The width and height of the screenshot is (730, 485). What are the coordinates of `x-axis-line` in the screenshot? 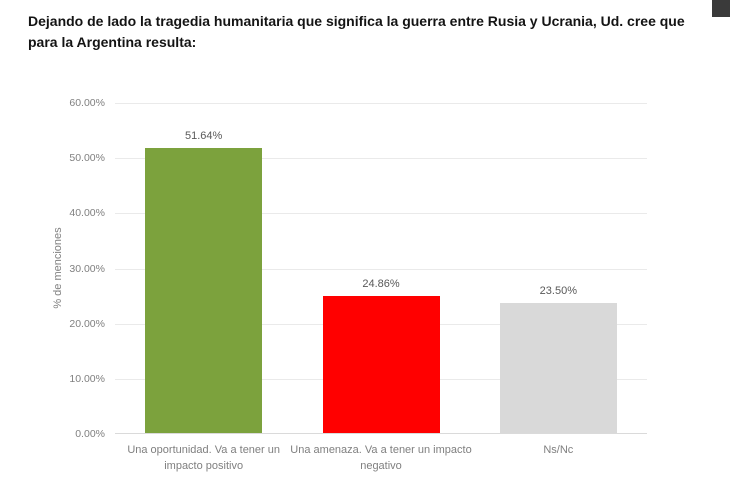 It's located at (381, 433).